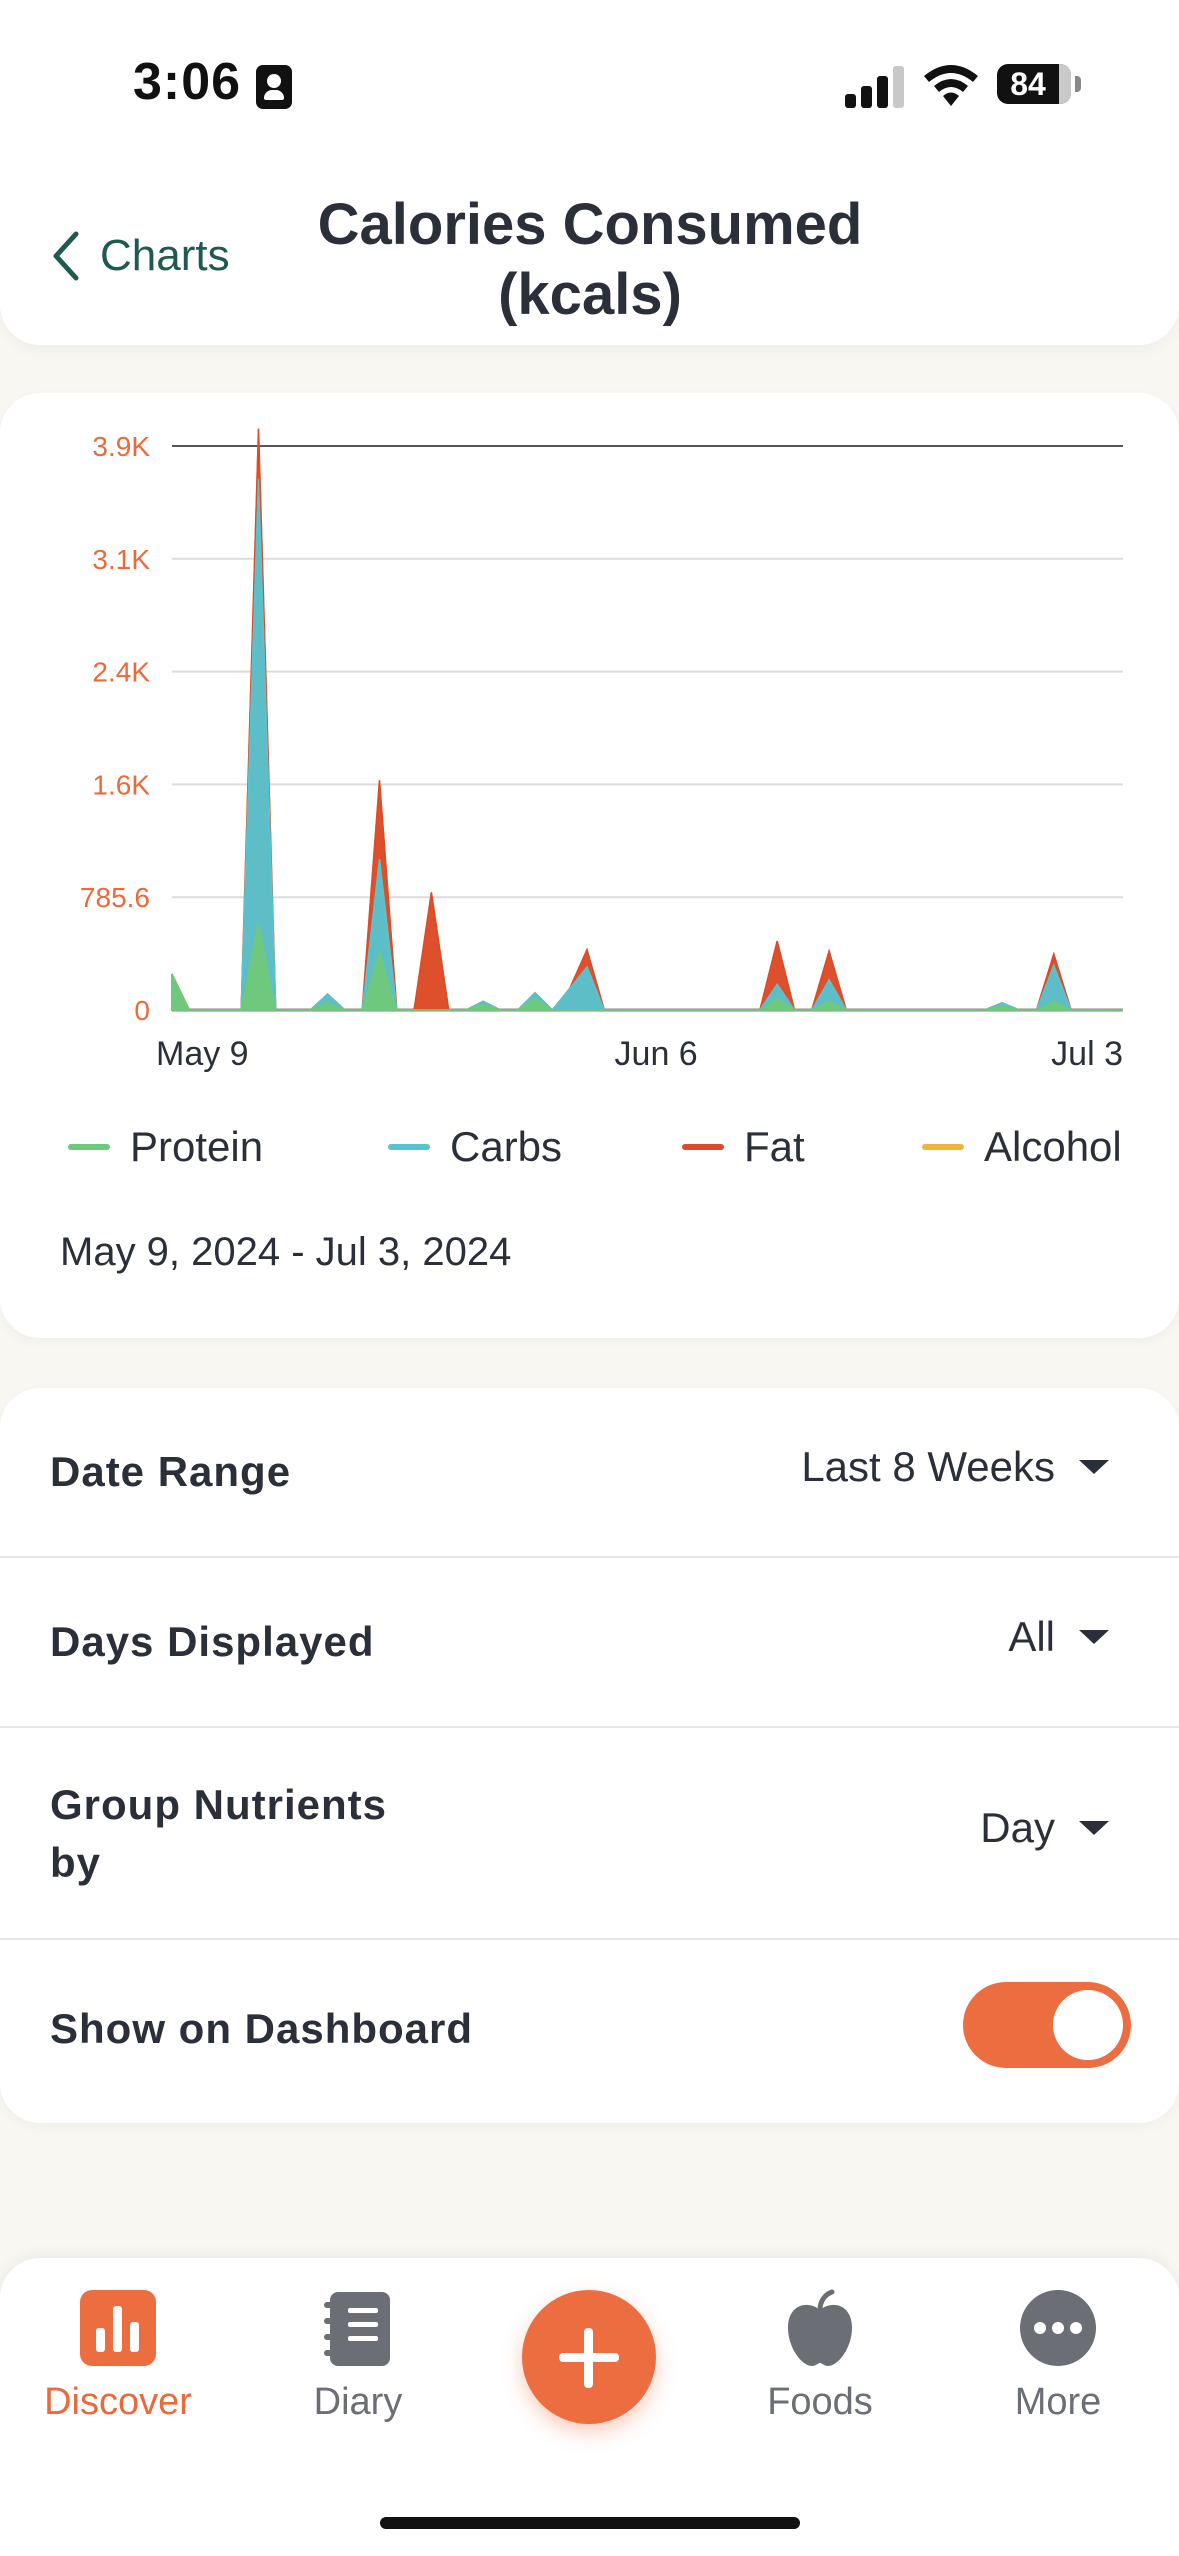 This screenshot has width=1179, height=2556. Describe the element at coordinates (1088, 2025) in the screenshot. I see `toggle-knob` at that location.